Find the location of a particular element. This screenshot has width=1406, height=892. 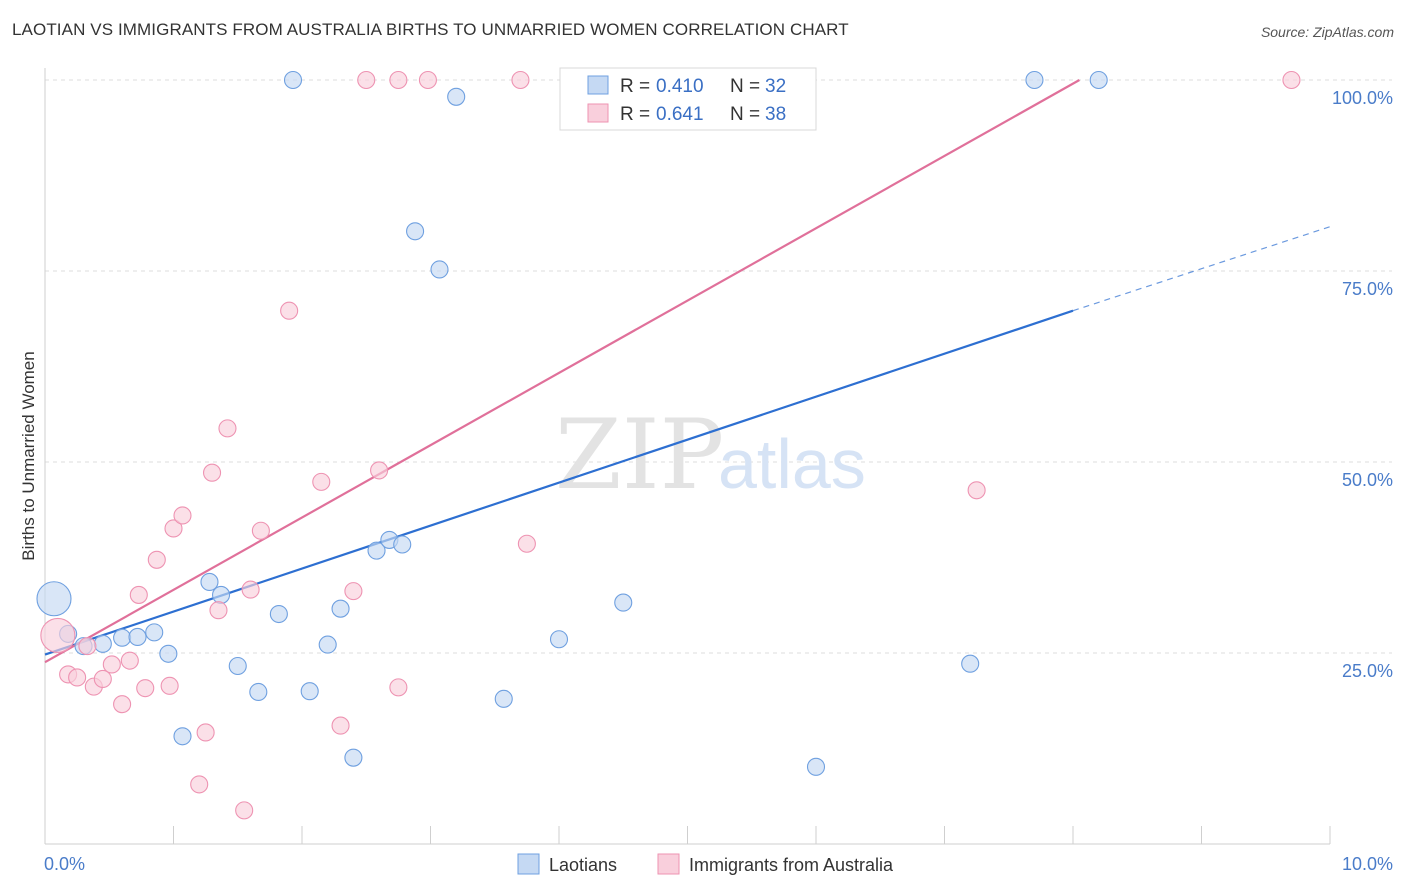

legend-r-value-australia: 0.641 is located at coordinates (680, 114).